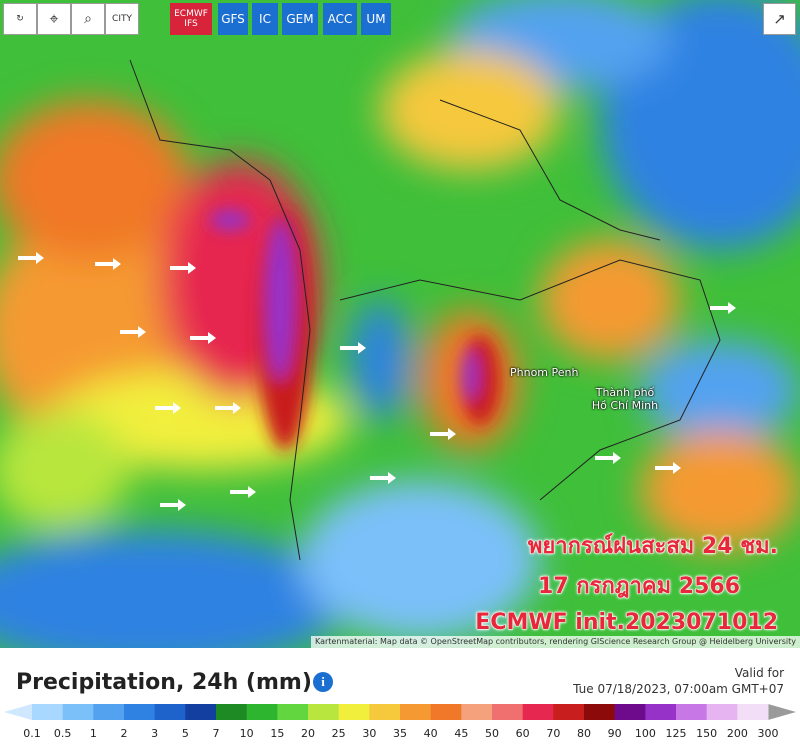  What do you see at coordinates (290, 370) in the screenshot?
I see `coastline` at bounding box center [290, 370].